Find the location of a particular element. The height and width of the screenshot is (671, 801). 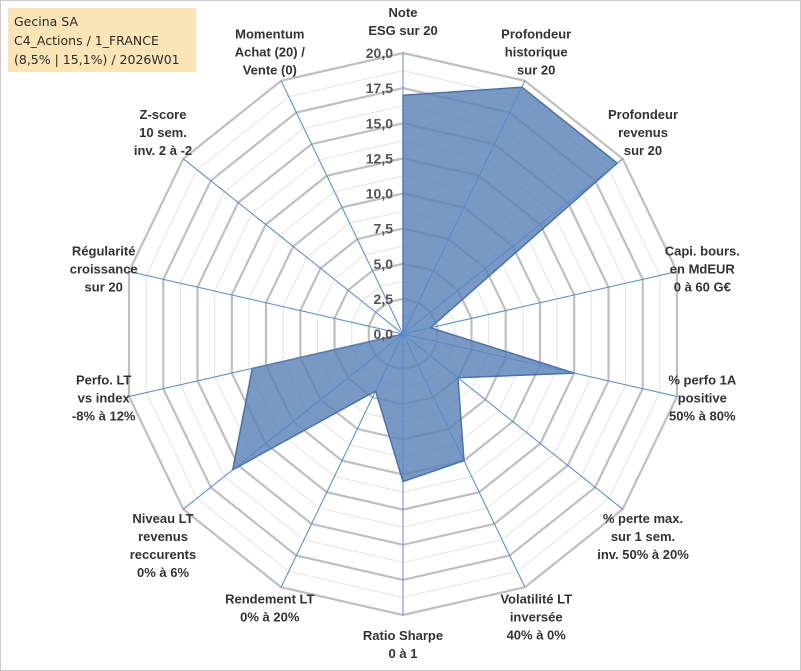

axis-label: % perfo 1A positive 50% à 80% is located at coordinates (702, 397).